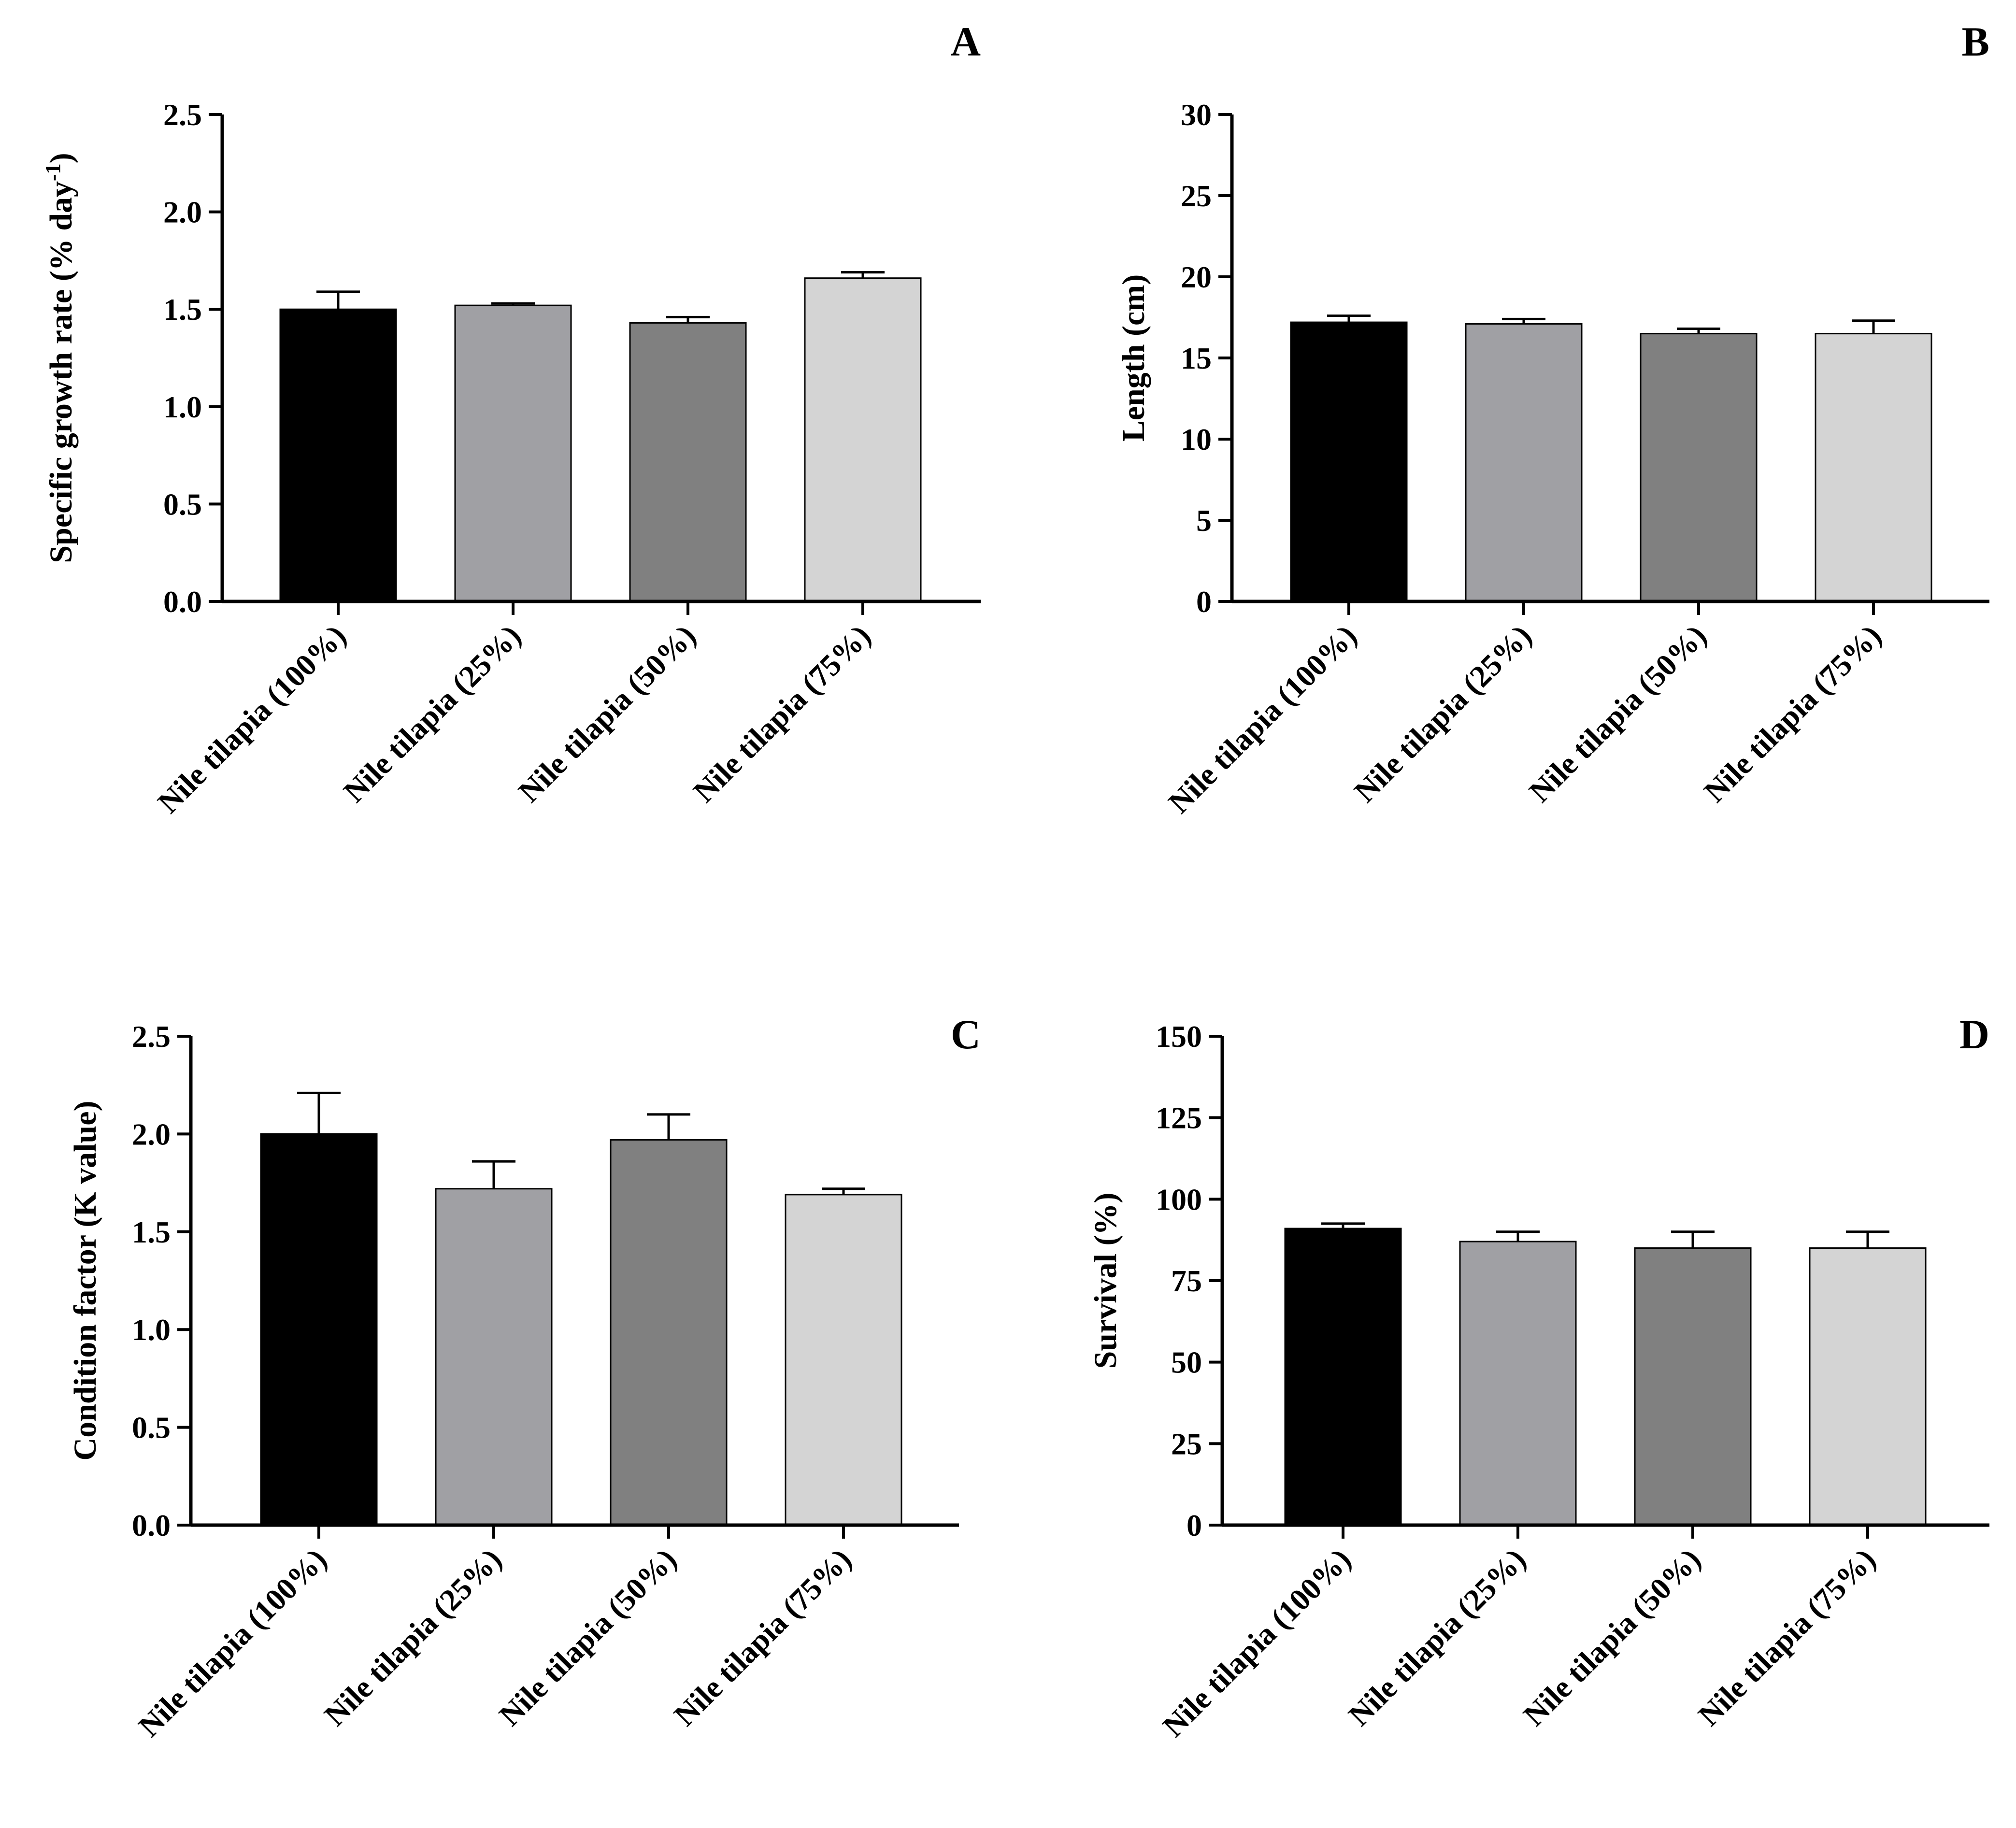  Describe the element at coordinates (1975, 41) in the screenshot. I see `panel-letter: B` at that location.